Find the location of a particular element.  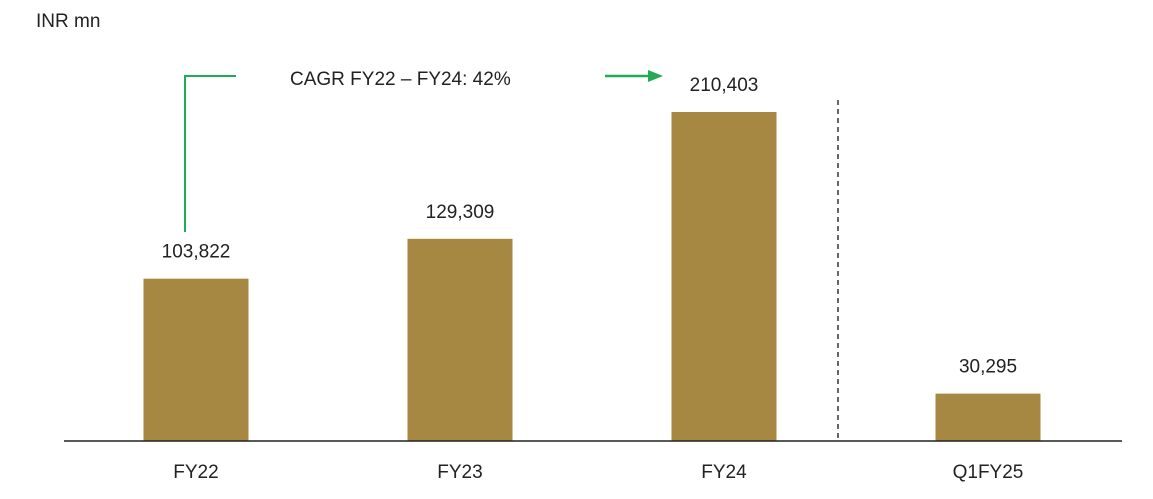

arrow-head is located at coordinates (655, 76).